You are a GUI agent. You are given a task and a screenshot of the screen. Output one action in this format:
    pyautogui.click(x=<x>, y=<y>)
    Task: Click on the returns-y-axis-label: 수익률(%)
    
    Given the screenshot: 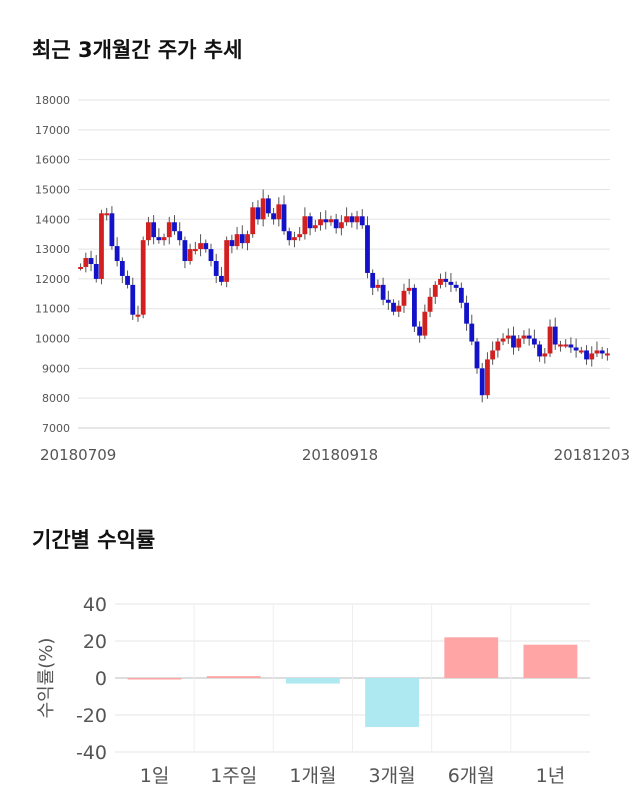 What is the action you would take?
    pyautogui.click(x=46, y=678)
    